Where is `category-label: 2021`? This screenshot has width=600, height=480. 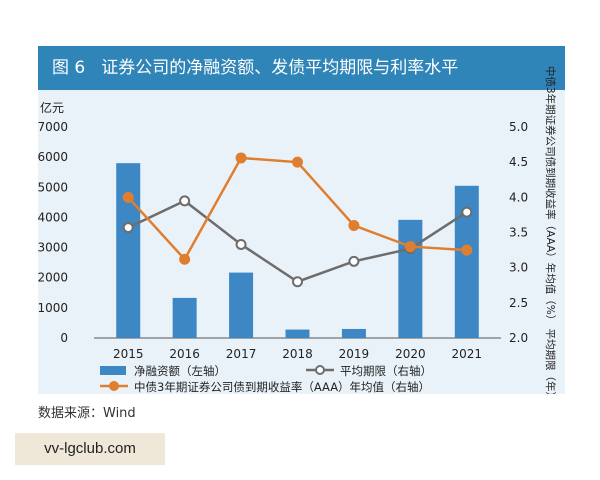 category-label: 2021 is located at coordinates (467, 354).